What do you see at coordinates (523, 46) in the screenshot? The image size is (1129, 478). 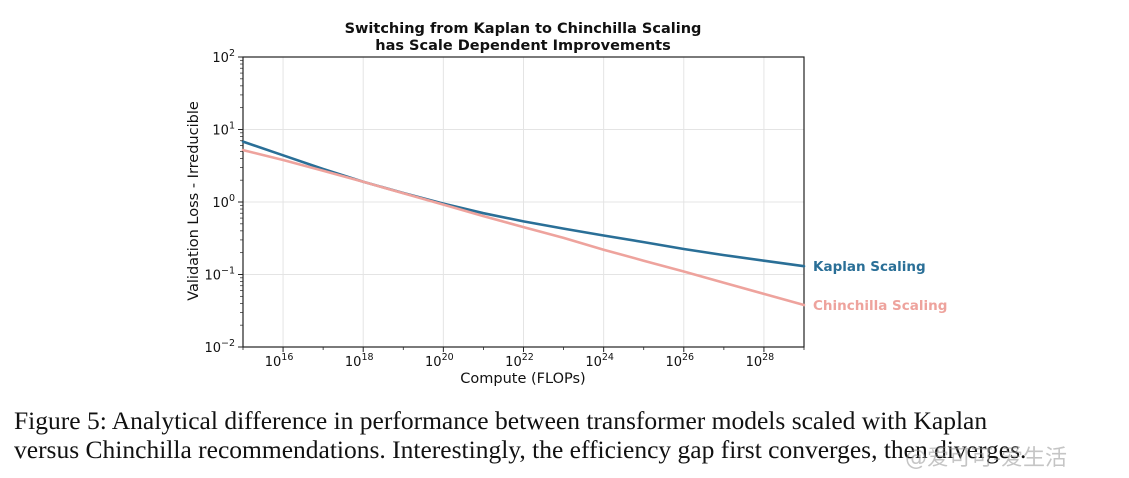 I see `chart-title-line-2: has Scale Dependent Improvements` at bounding box center [523, 46].